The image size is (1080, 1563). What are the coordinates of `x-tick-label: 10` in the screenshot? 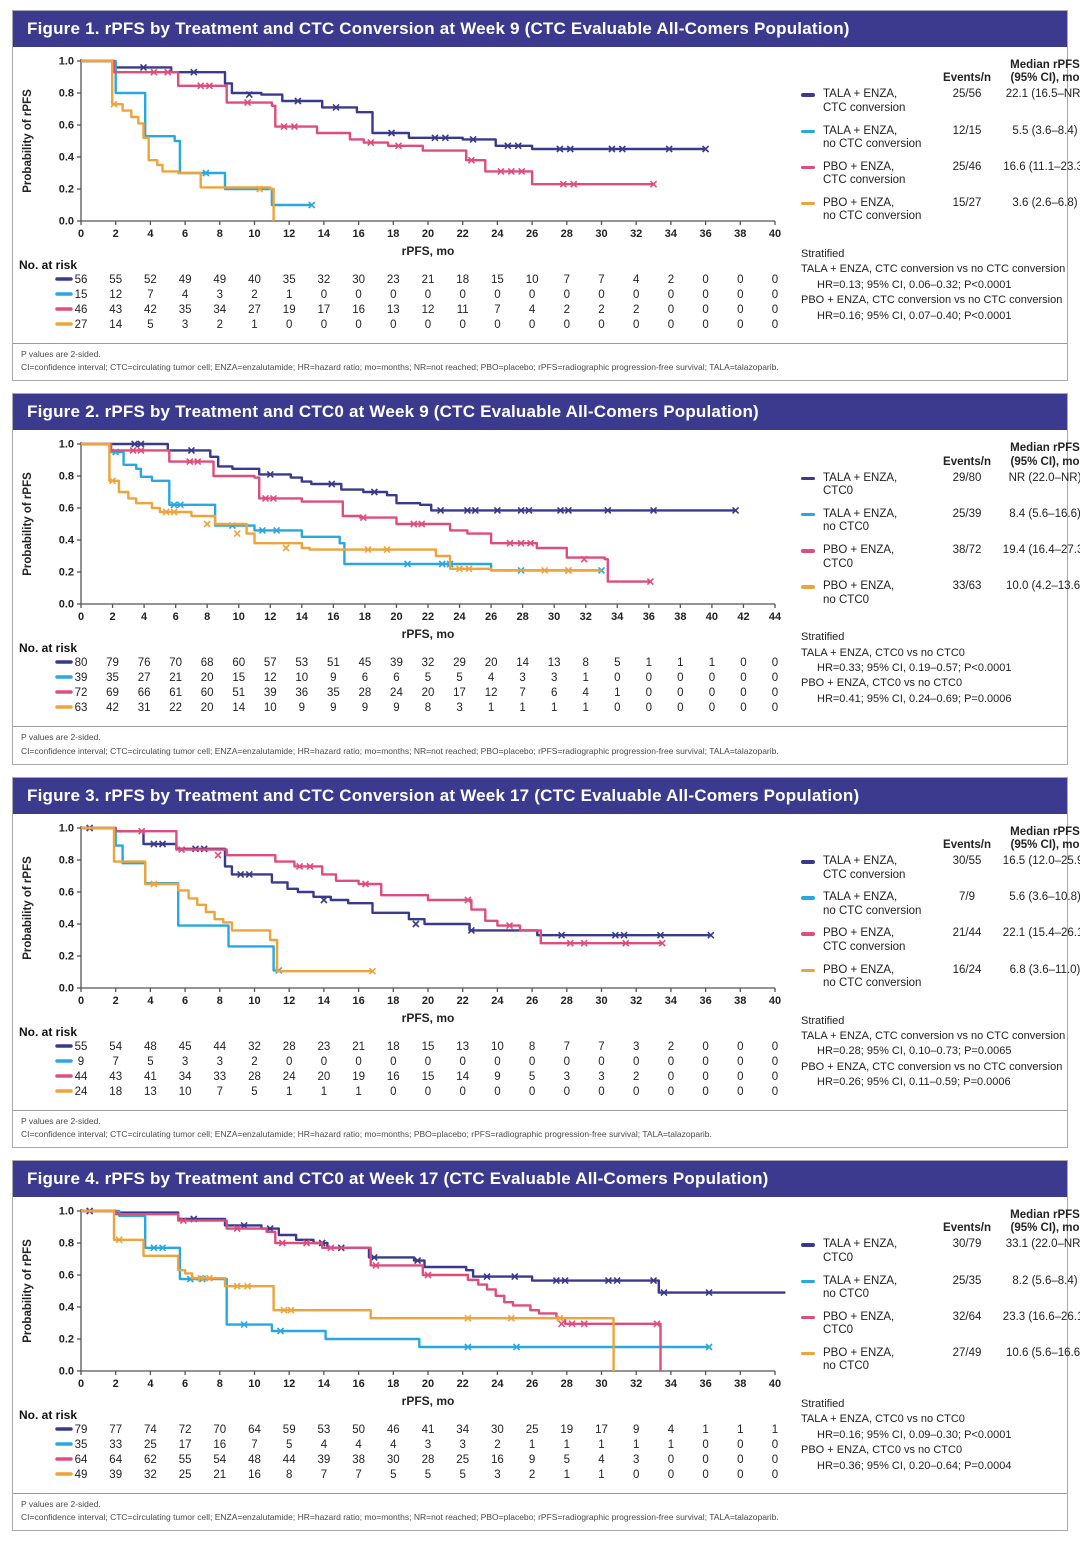 It's located at (239, 617).